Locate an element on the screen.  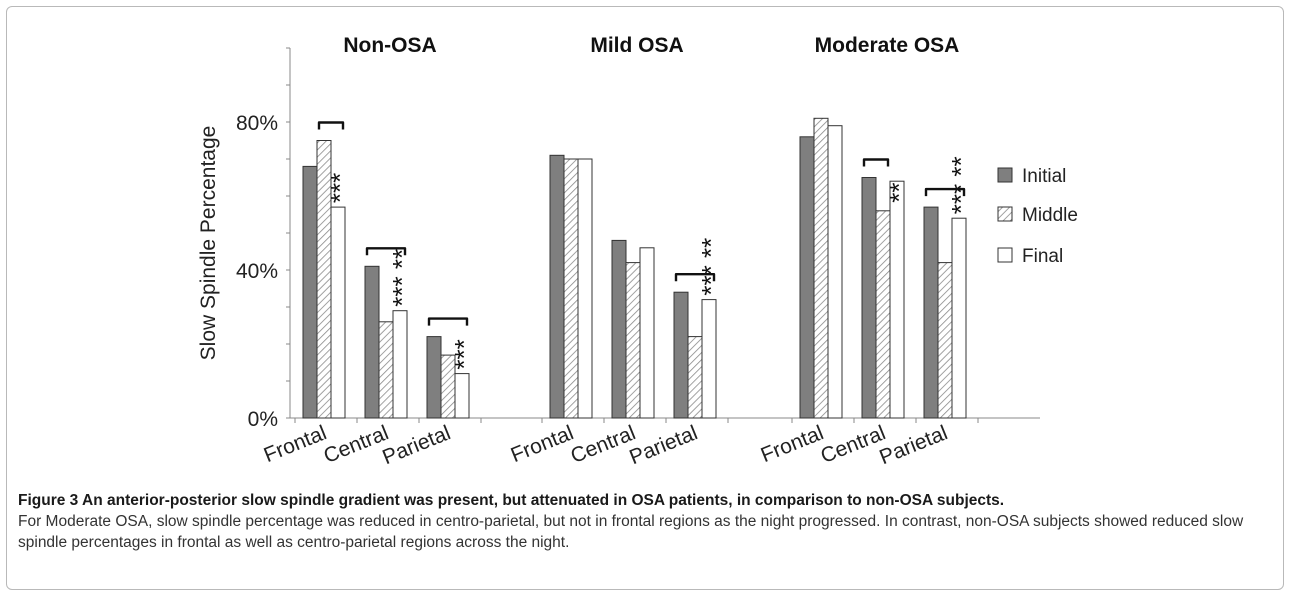
legend-label: Initial is located at coordinates (1044, 176).